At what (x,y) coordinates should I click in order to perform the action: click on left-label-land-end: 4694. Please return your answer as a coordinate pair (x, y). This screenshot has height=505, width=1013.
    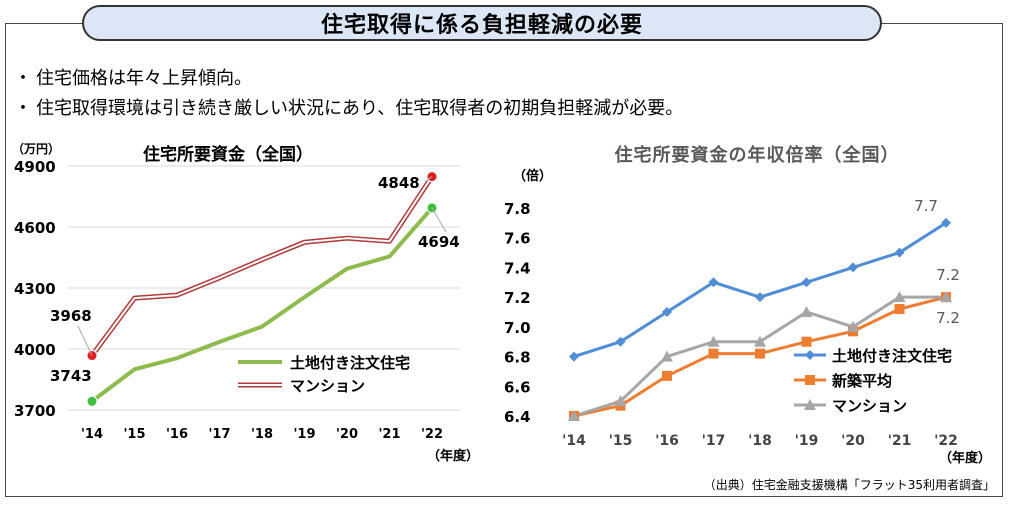
    Looking at the image, I should click on (439, 242).